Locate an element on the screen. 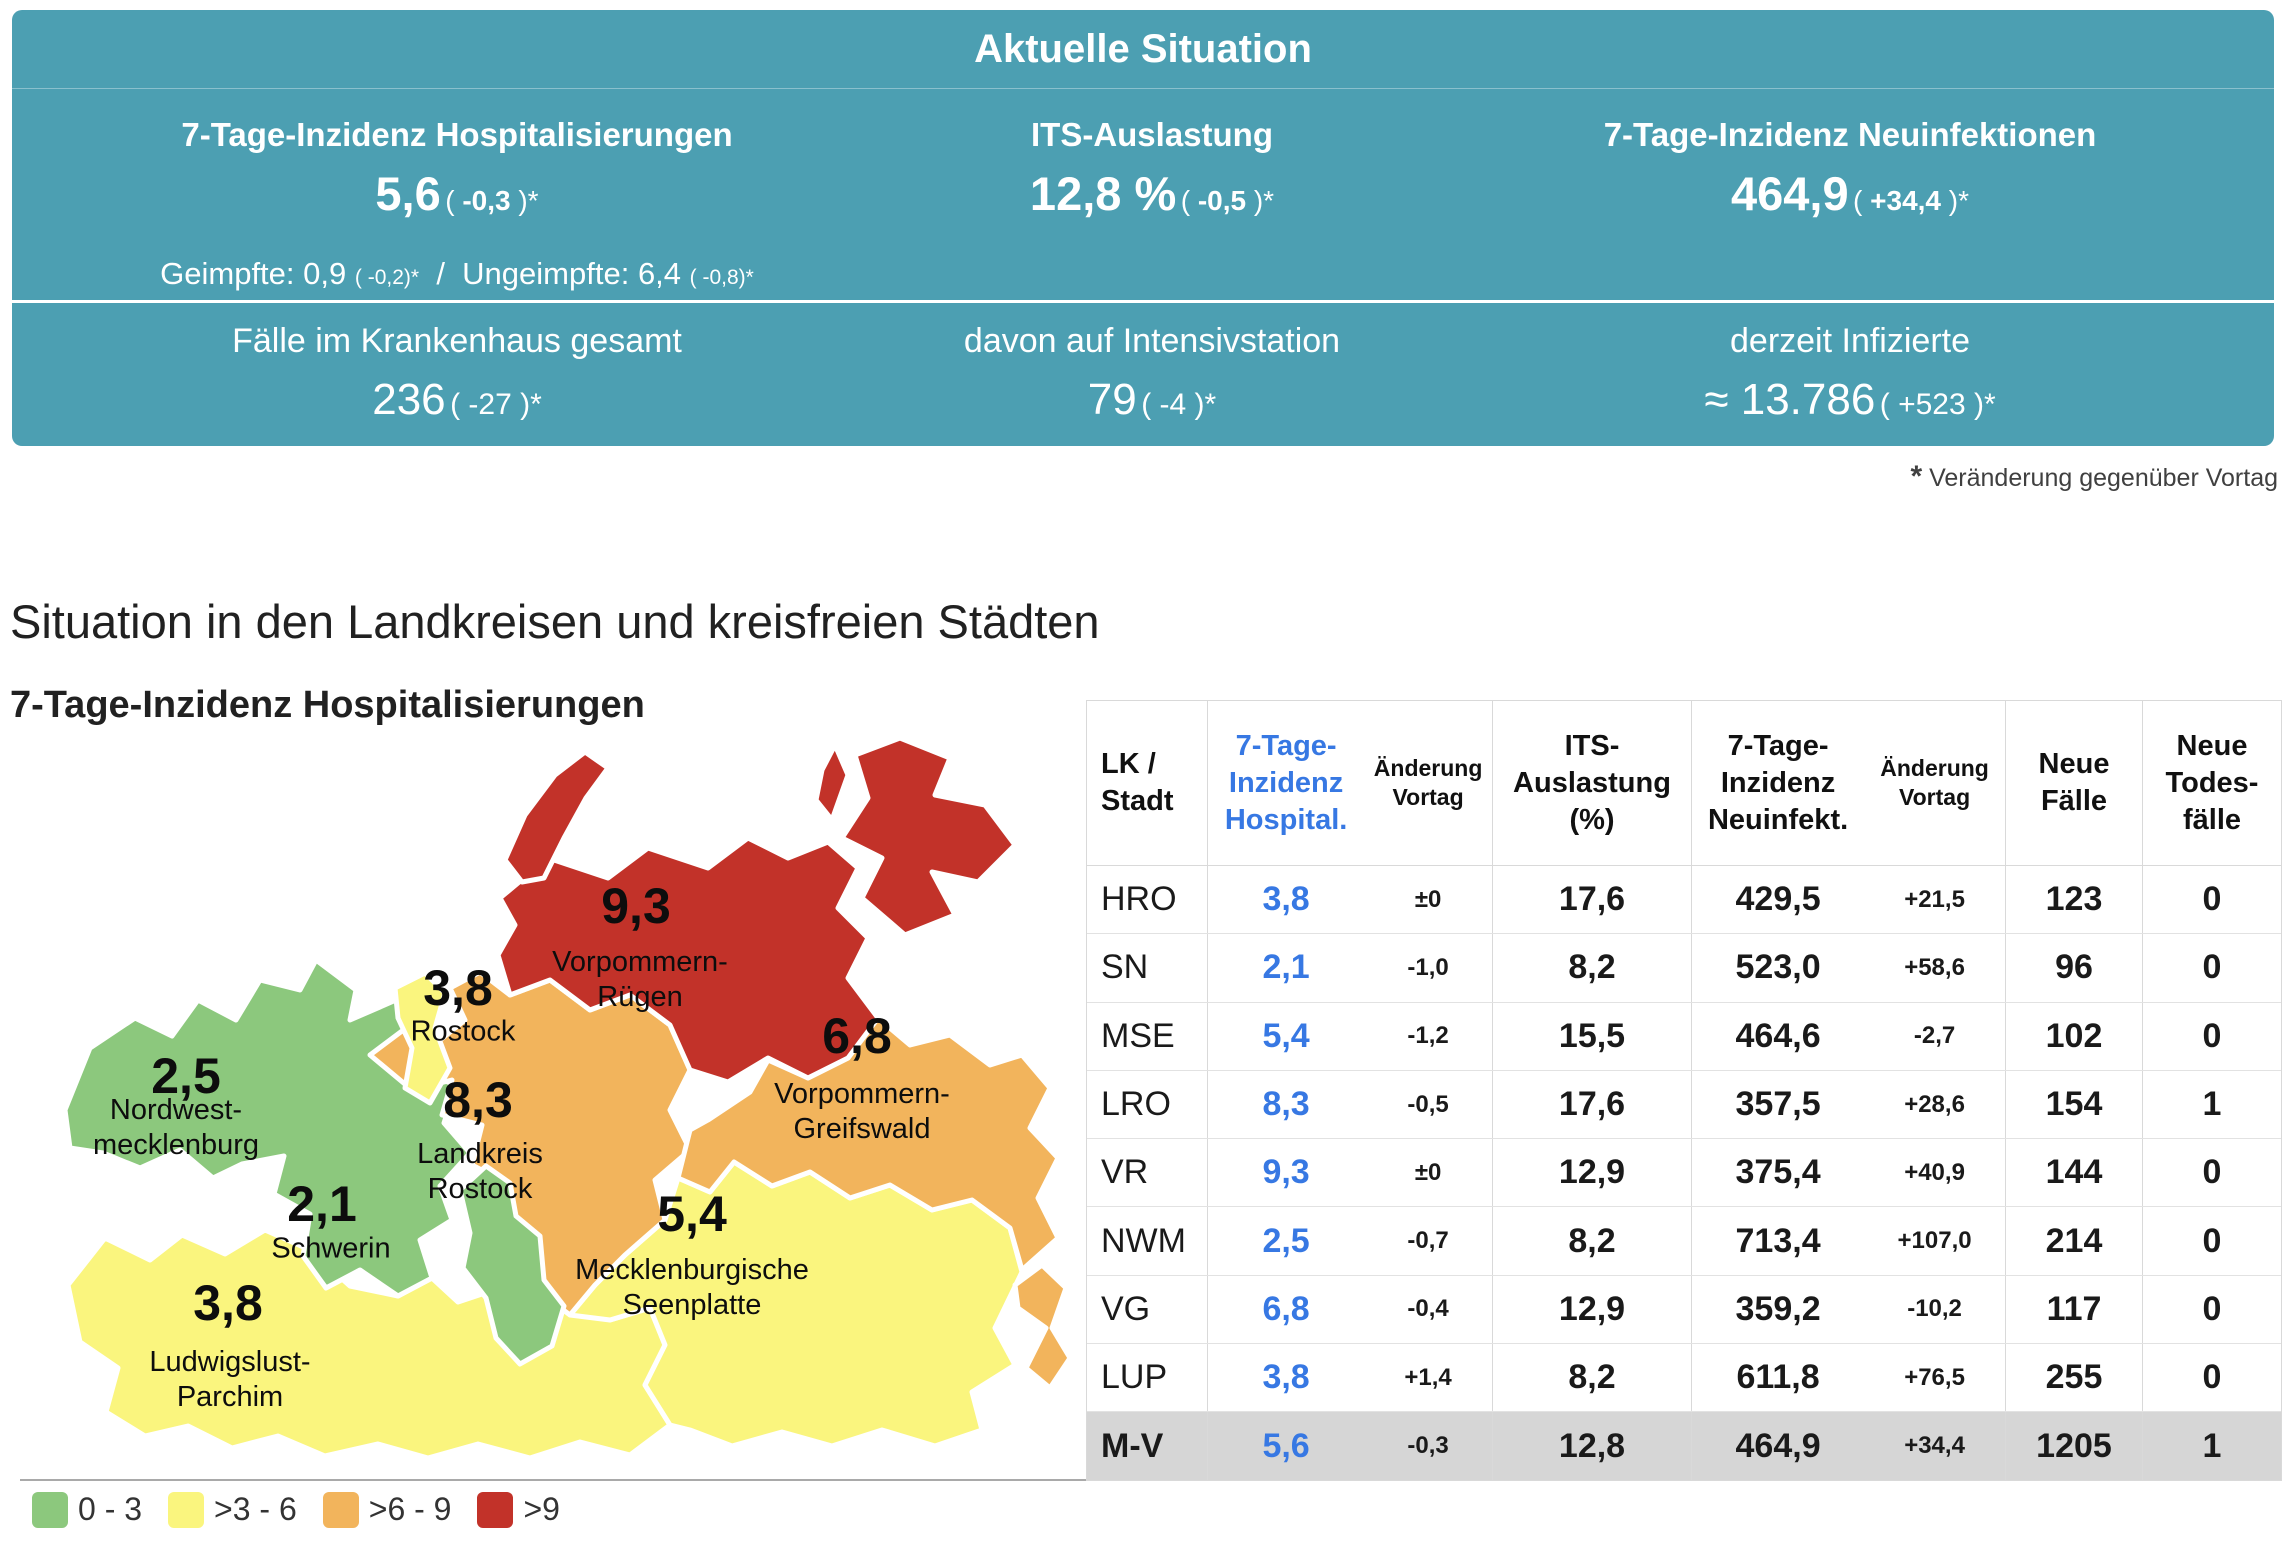  legend-divider is located at coordinates (580, 1480).